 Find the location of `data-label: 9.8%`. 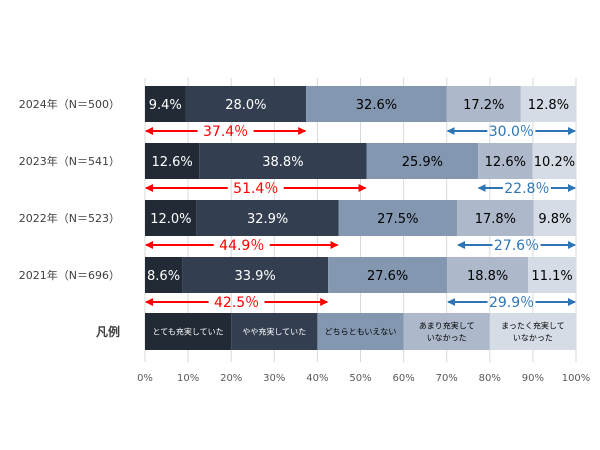

data-label: 9.8% is located at coordinates (554, 219).